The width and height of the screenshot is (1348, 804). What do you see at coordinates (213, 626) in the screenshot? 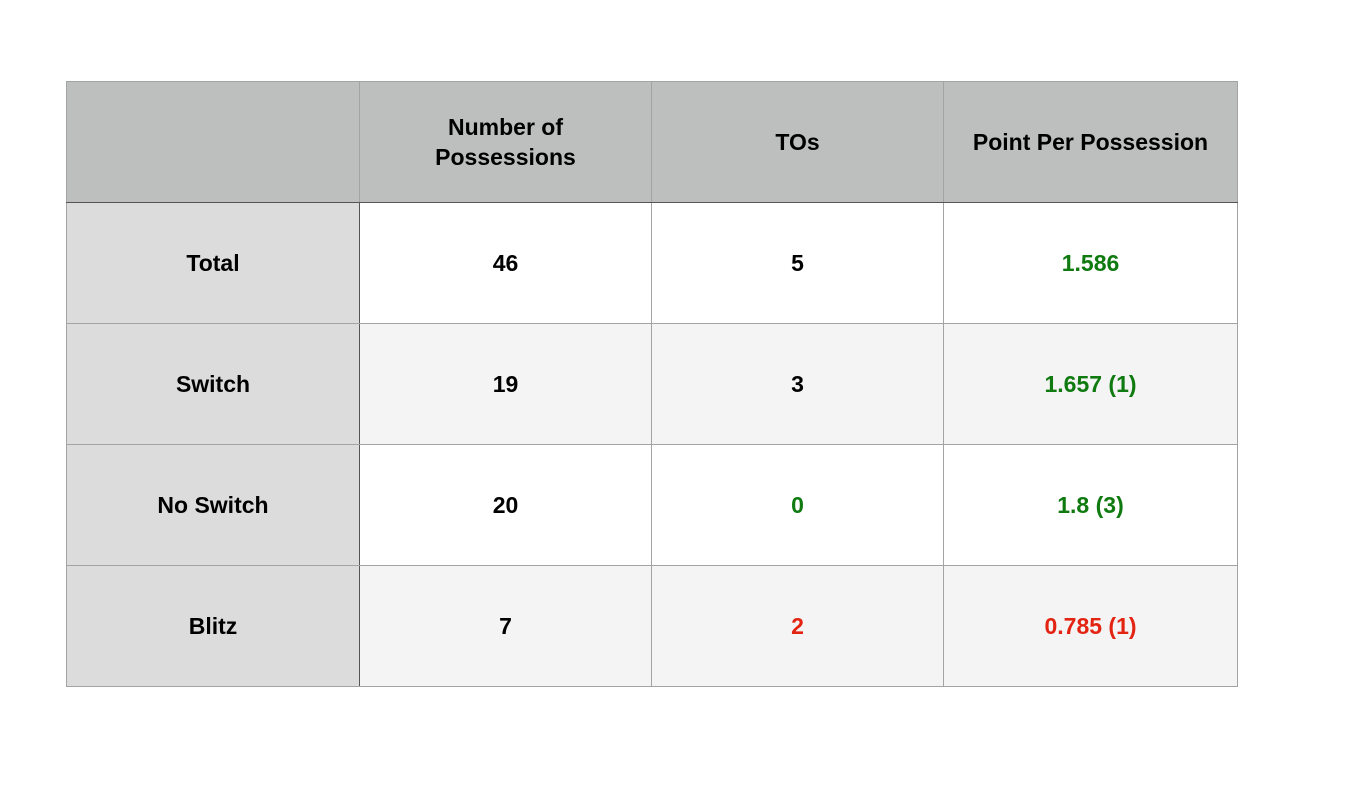
I see `row-label: Blitz` at bounding box center [213, 626].